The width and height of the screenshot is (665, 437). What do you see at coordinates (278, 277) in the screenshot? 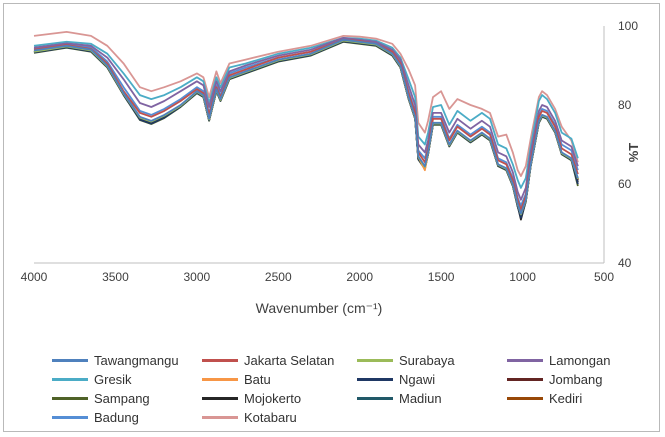
I see `x-tick-label: 2500` at bounding box center [278, 277].